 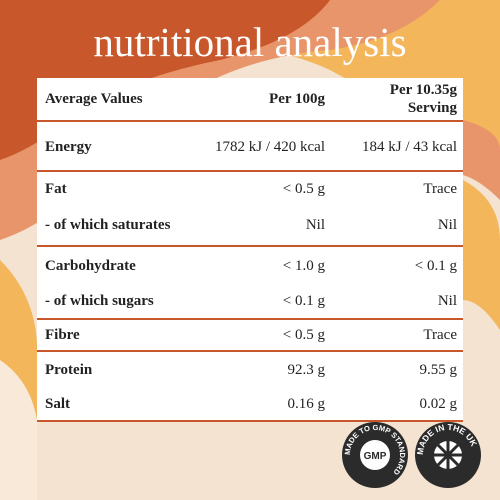 I want to click on table-row: Salt 0.16 g 0.02 g, so click(x=250, y=403).